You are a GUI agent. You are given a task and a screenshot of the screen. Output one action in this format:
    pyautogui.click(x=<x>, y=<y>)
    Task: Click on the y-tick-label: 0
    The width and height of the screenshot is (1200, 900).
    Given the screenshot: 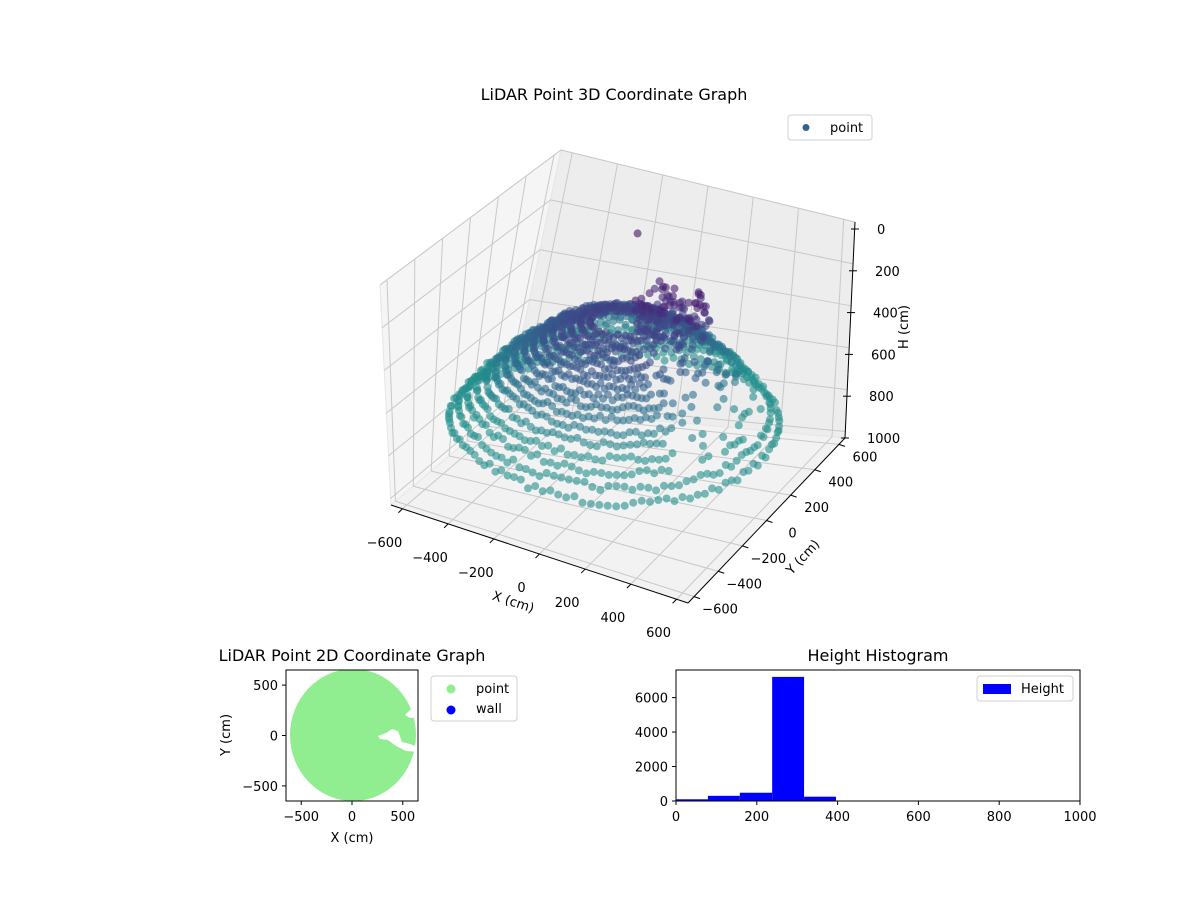 What is the action you would take?
    pyautogui.click(x=792, y=534)
    